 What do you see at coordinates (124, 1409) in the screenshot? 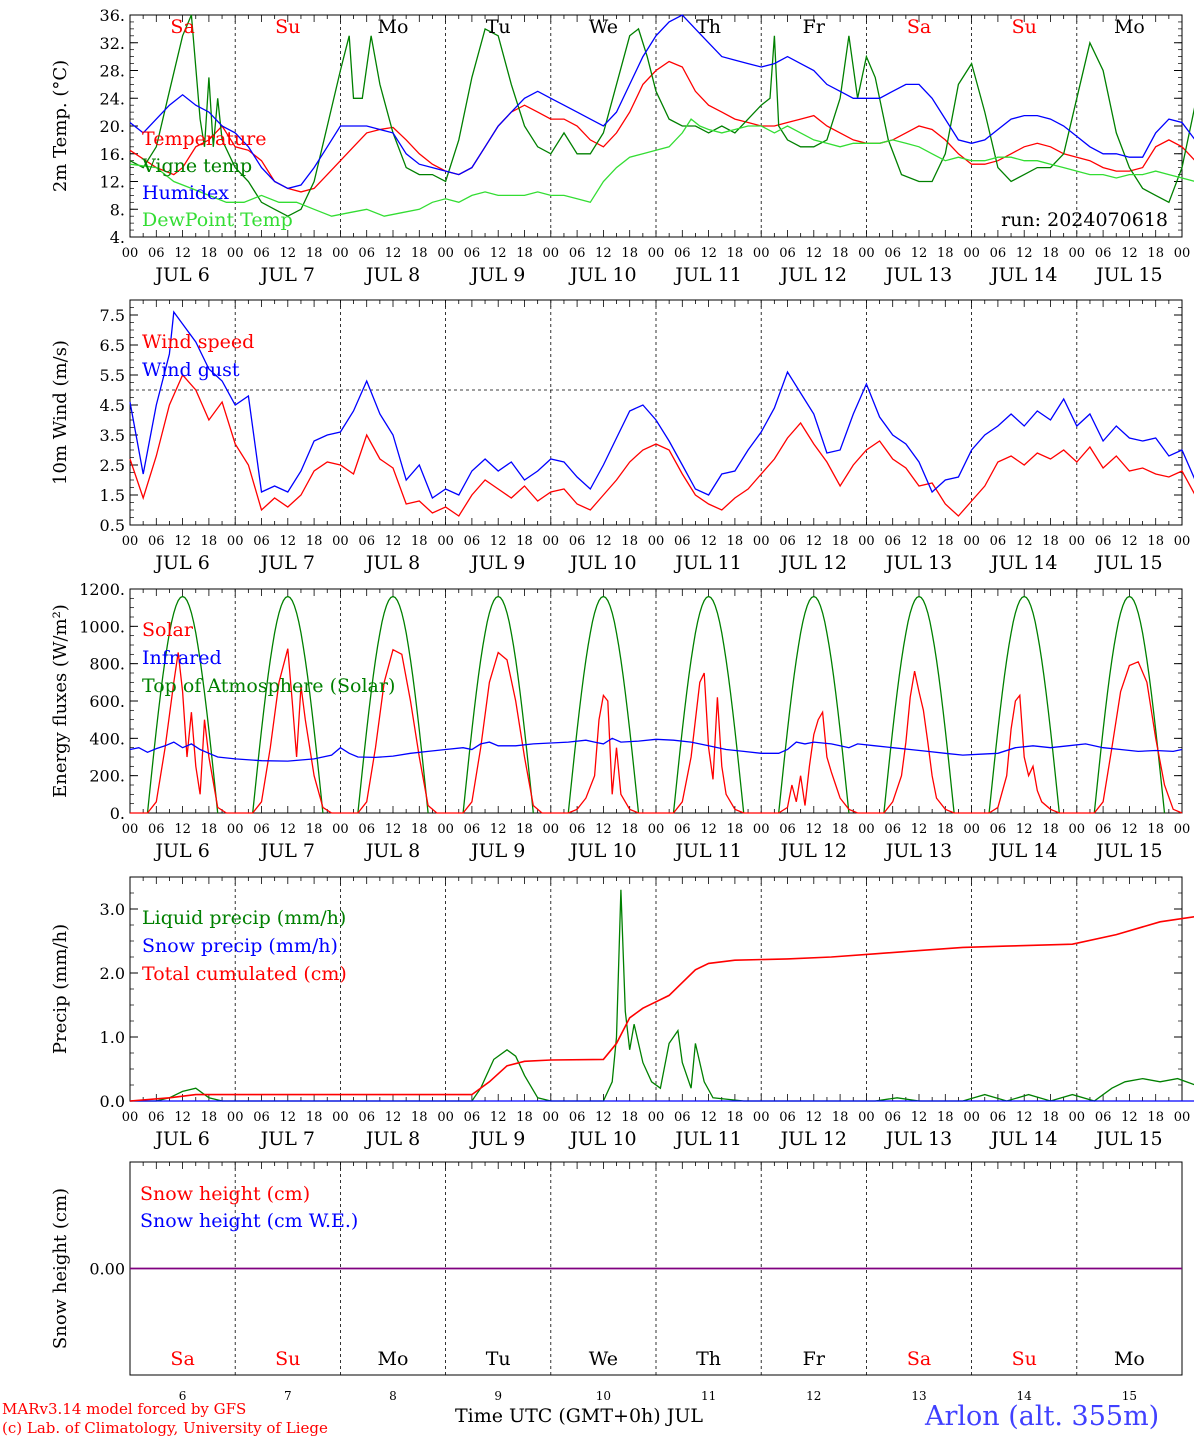
I see `model-note: MARv3.14 model forced by GFS` at bounding box center [124, 1409].